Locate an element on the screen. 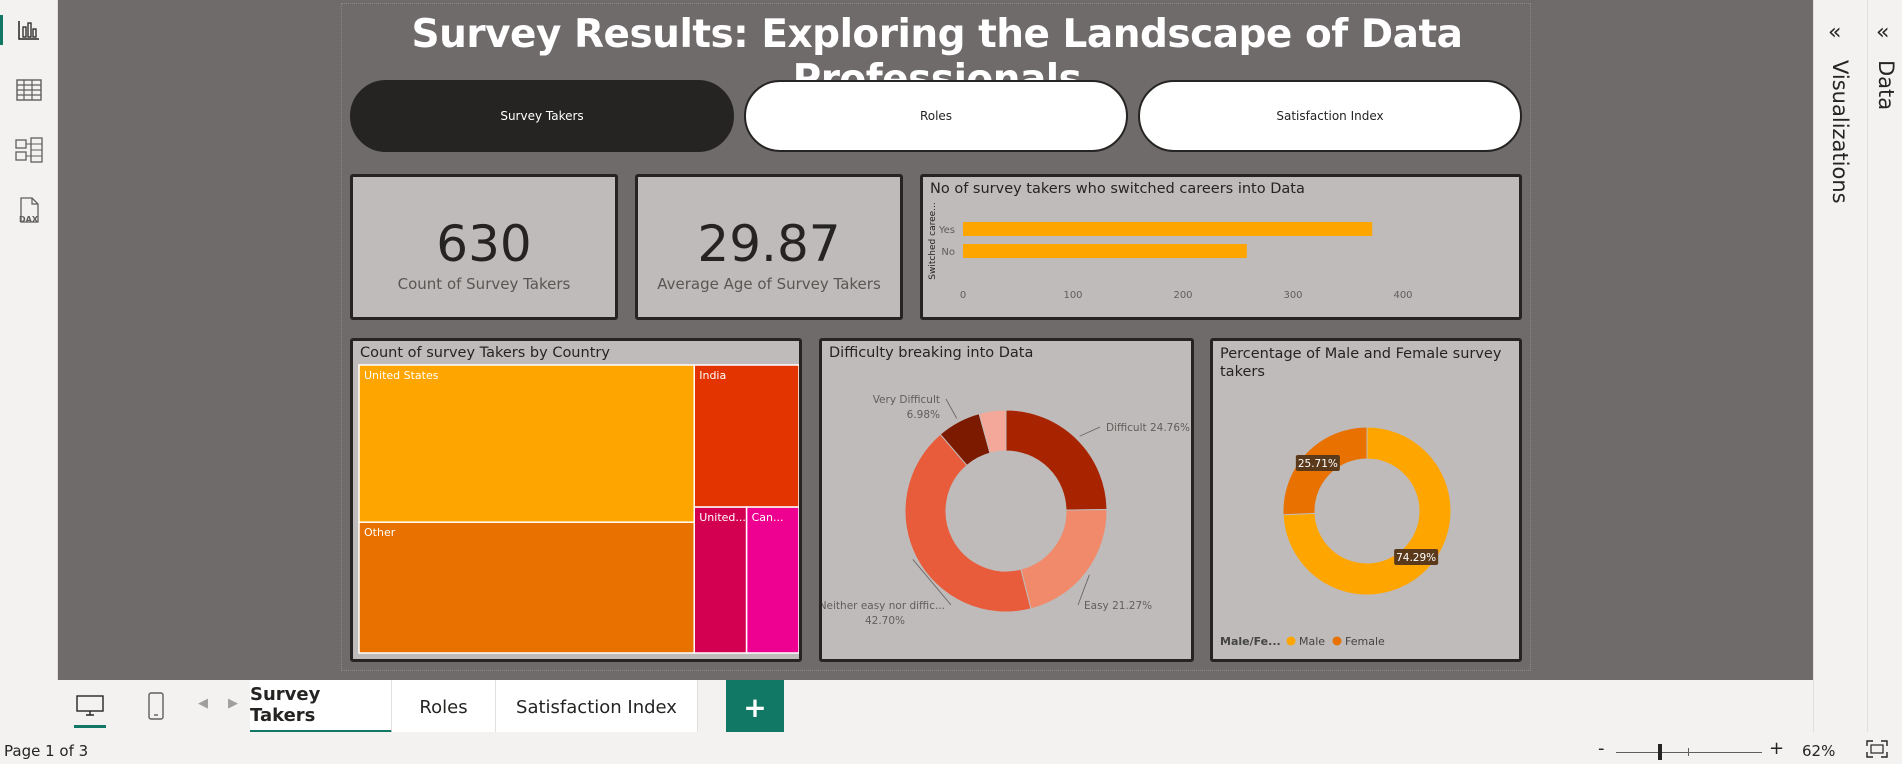 The image size is (1902, 764). page-indicator: Page 1 of 3 is located at coordinates (46, 751).